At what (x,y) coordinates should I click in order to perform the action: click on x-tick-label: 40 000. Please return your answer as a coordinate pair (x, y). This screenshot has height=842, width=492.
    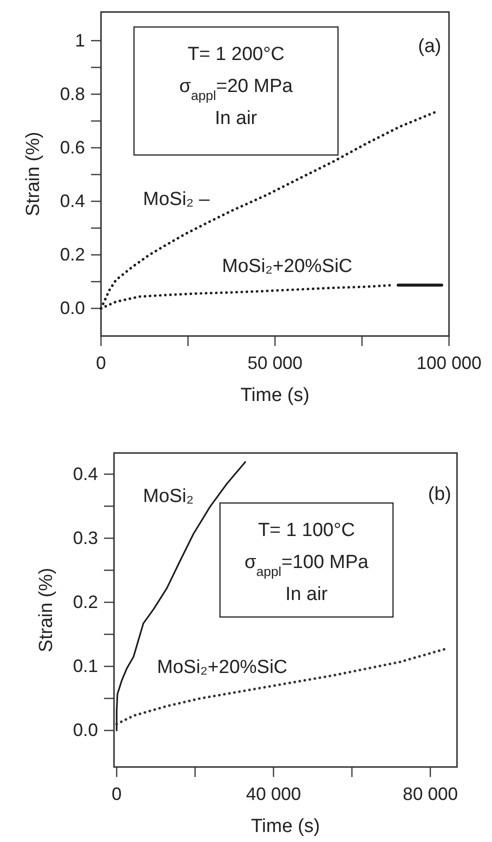
    Looking at the image, I should click on (274, 794).